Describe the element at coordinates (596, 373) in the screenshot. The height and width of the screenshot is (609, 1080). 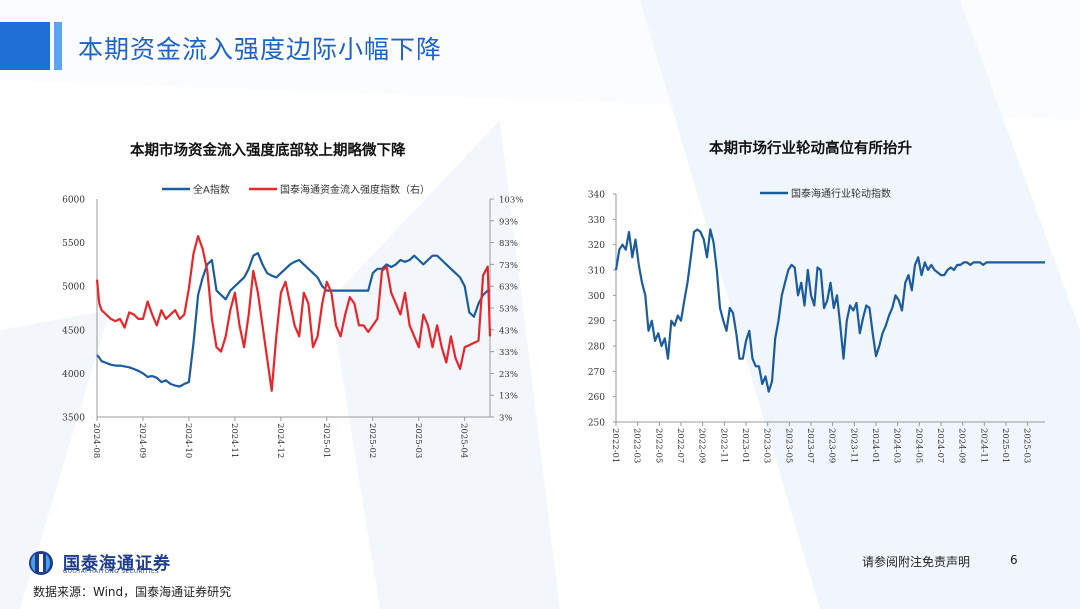
I see `chart2-ytick-label: 270` at that location.